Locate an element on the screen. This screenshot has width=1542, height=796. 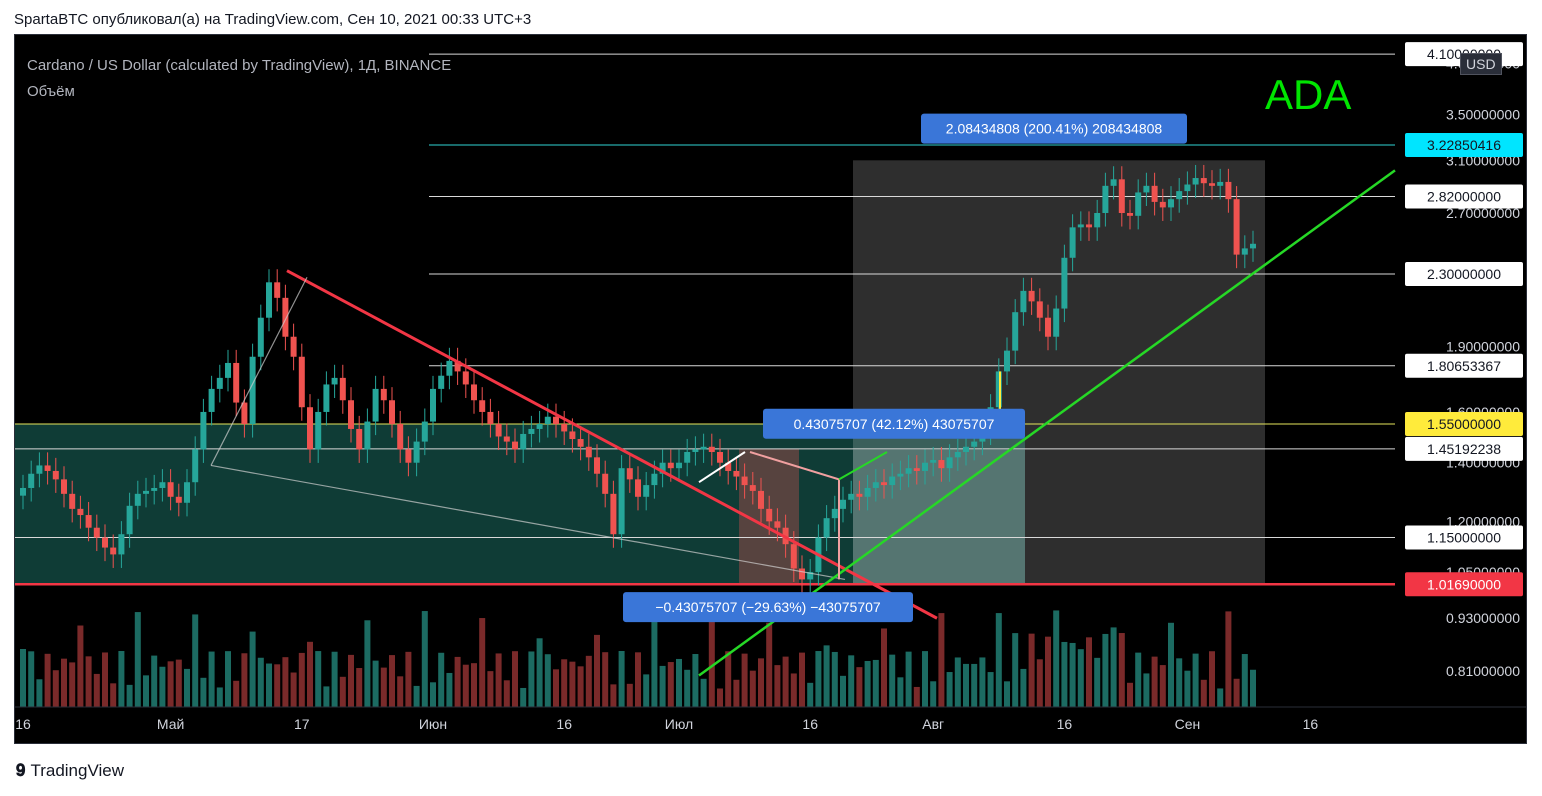
x-tick-label: 17 is located at coordinates (302, 724).